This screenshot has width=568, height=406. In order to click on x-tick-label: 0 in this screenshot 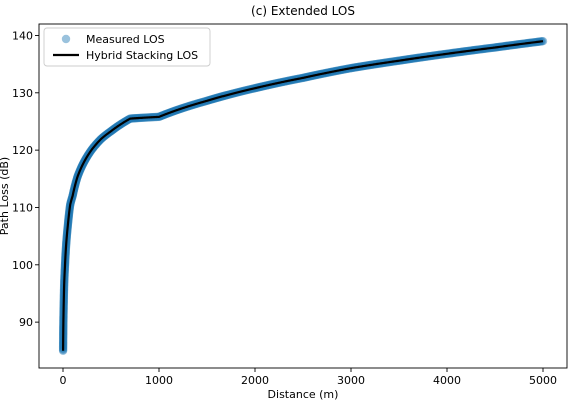, I will do `click(63, 380)`.